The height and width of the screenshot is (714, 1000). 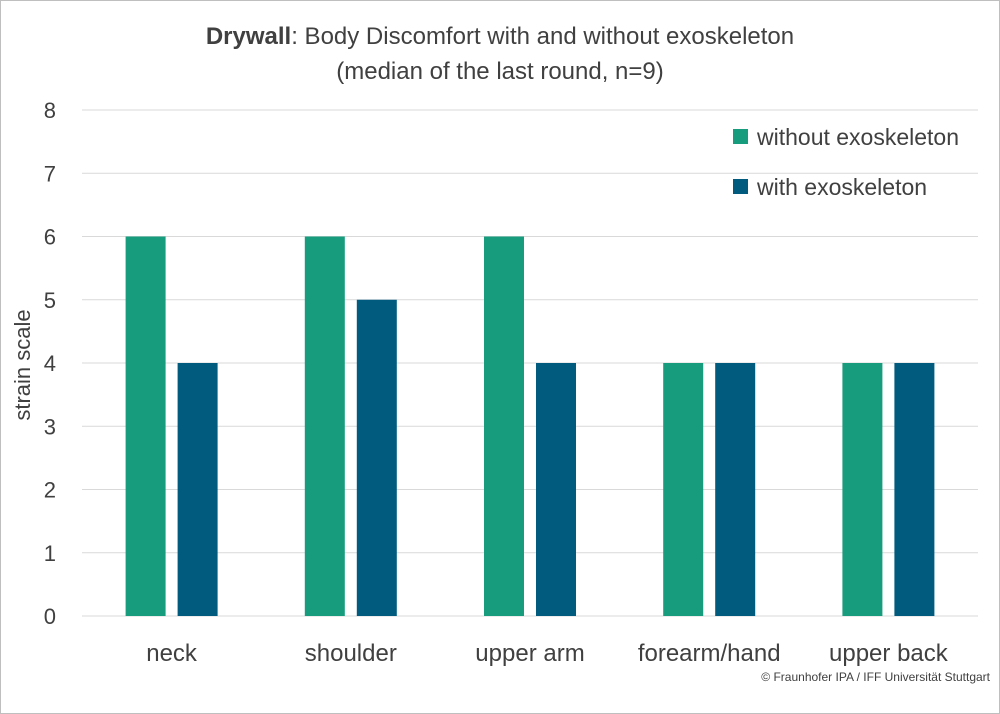 What do you see at coordinates (862, 489) in the screenshot?
I see `bar-without-exoskeleton-upper-back` at bounding box center [862, 489].